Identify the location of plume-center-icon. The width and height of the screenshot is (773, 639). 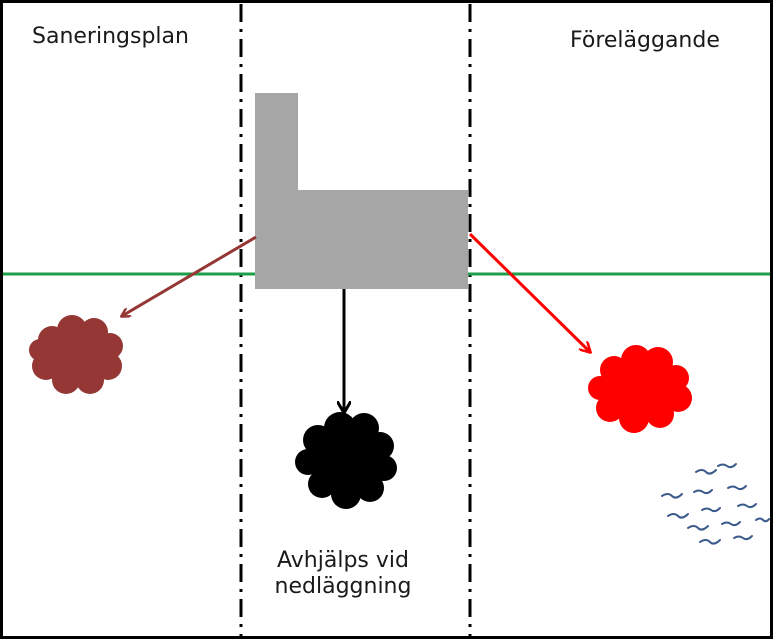
(346, 460).